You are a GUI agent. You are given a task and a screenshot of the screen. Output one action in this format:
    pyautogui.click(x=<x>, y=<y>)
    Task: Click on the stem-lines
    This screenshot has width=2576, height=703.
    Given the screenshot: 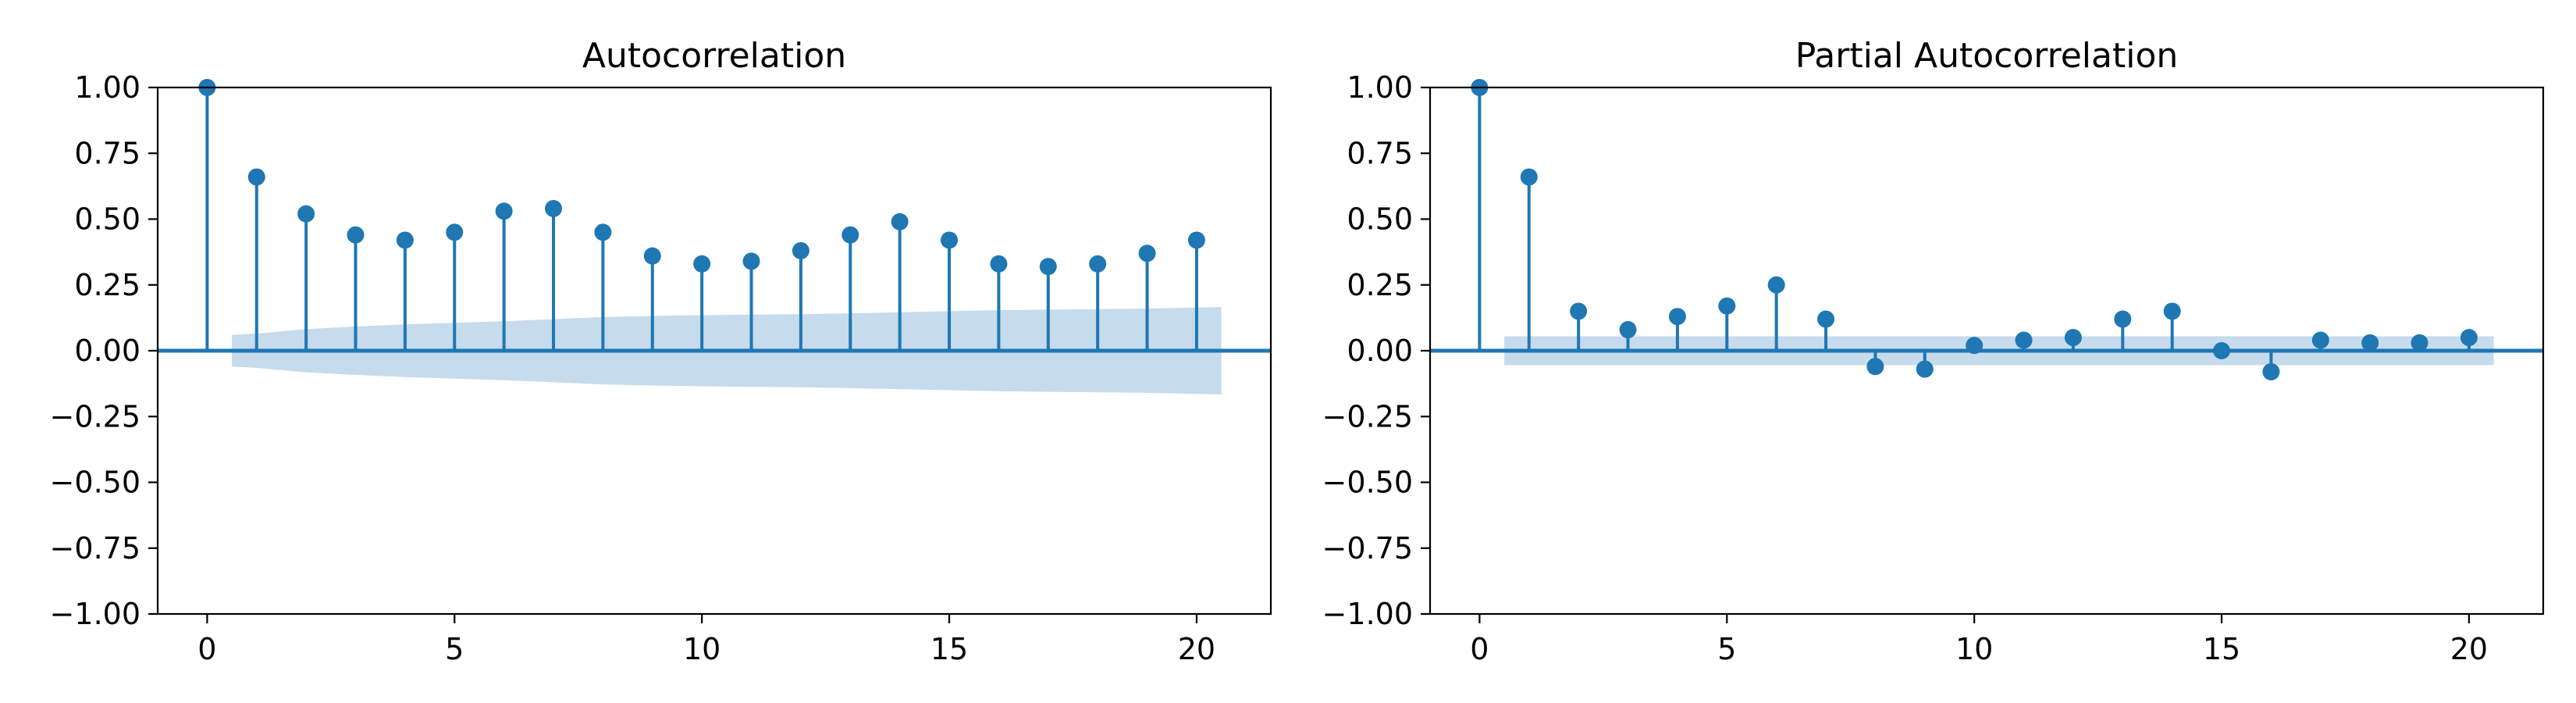 What is the action you would take?
    pyautogui.click(x=701, y=219)
    